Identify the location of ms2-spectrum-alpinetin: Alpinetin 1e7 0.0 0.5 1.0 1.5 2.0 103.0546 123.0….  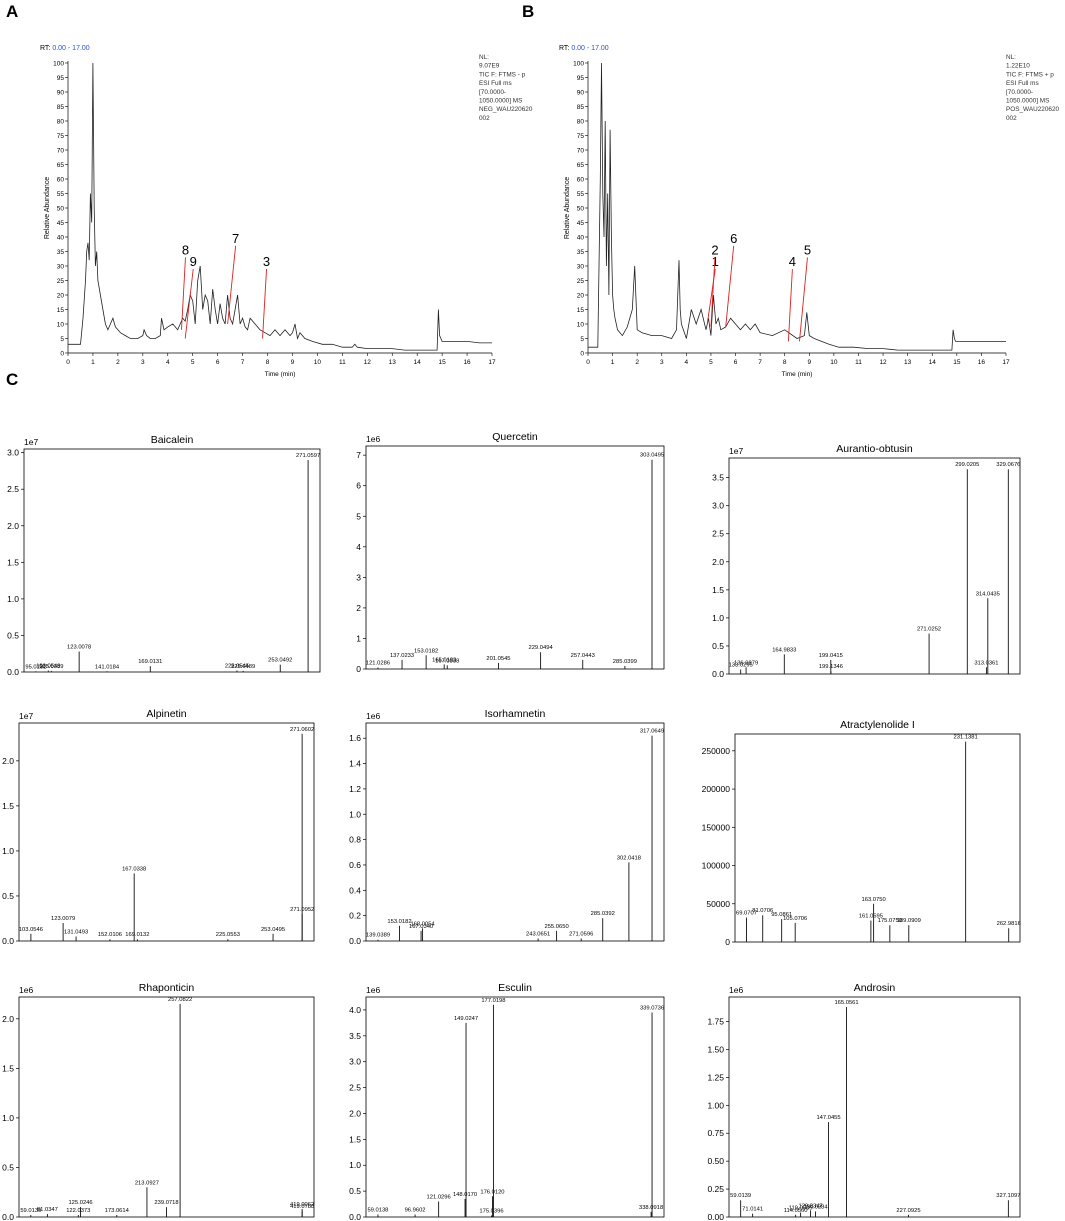
(158, 827).